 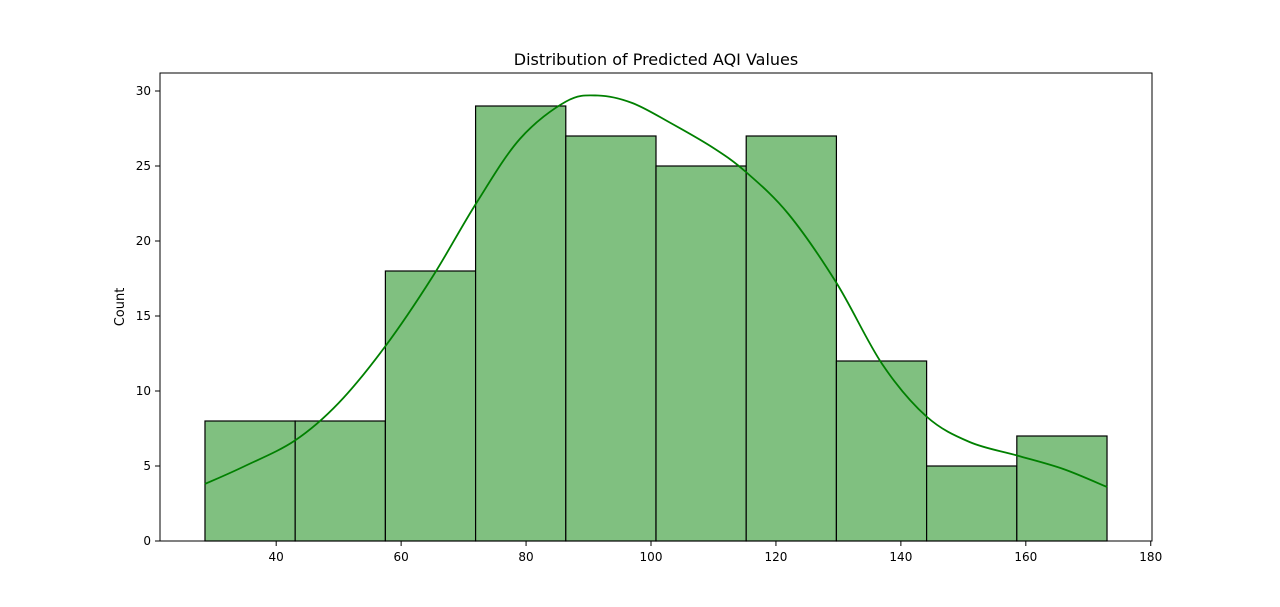 I want to click on y-axis-label: Count, so click(x=120, y=307).